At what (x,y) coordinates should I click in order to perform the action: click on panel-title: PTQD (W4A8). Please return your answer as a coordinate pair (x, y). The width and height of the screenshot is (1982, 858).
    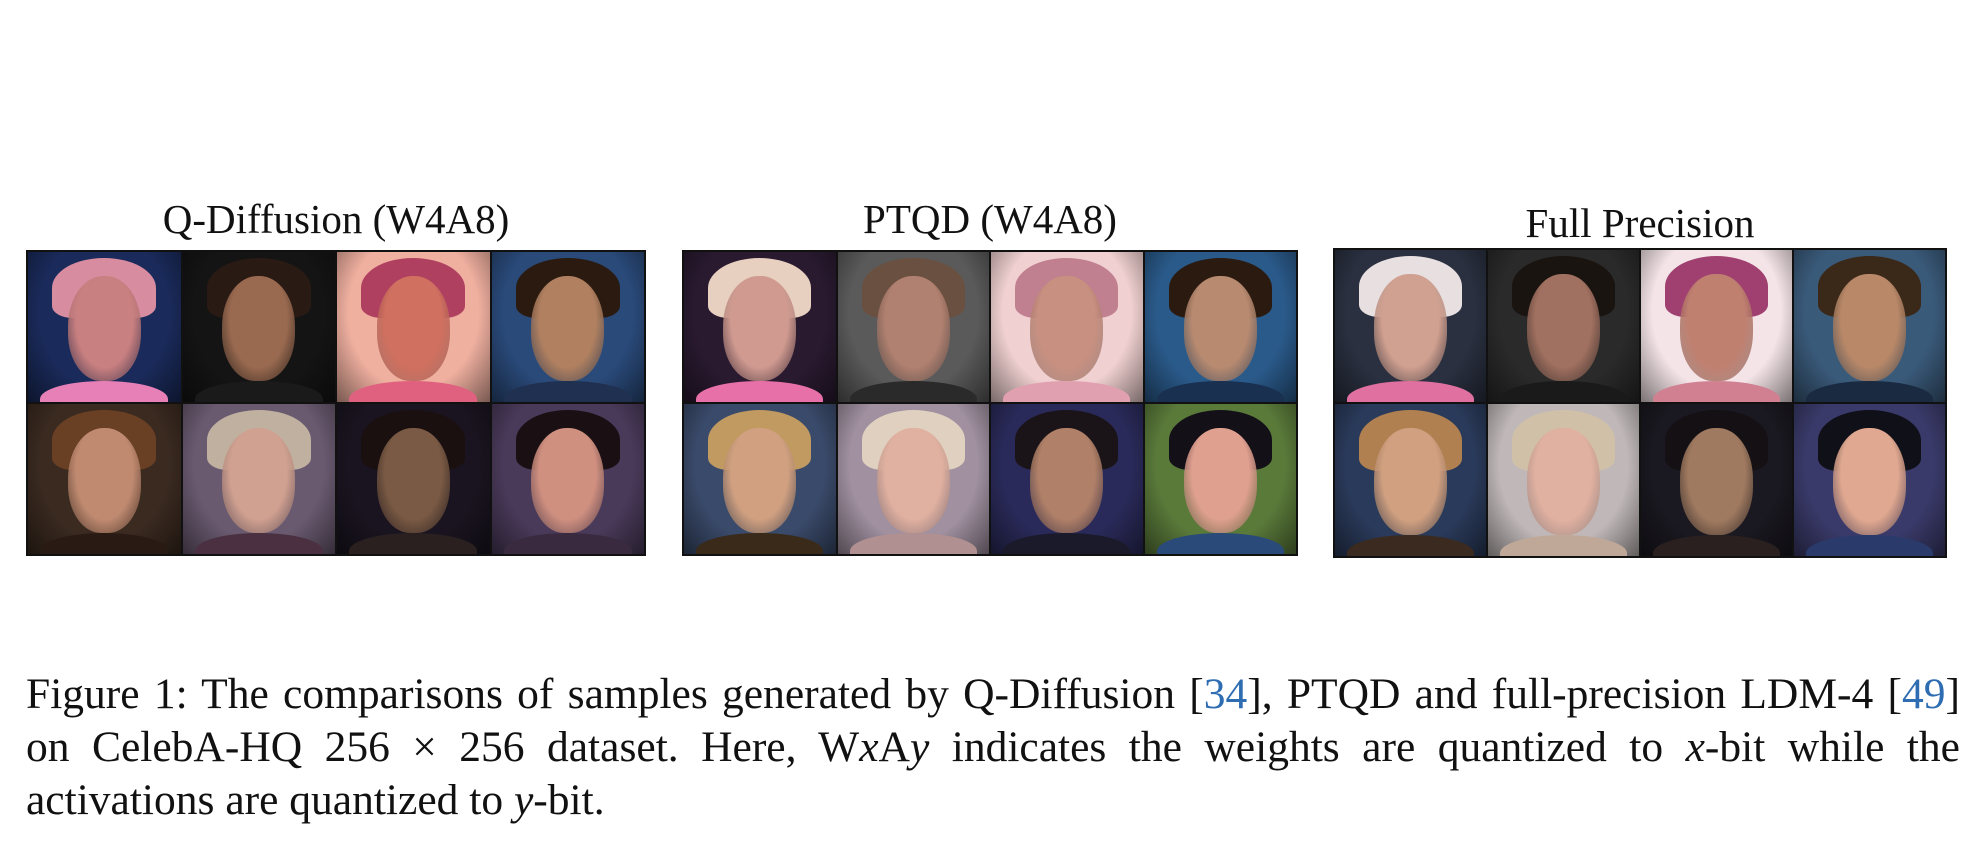
    Looking at the image, I should click on (990, 219).